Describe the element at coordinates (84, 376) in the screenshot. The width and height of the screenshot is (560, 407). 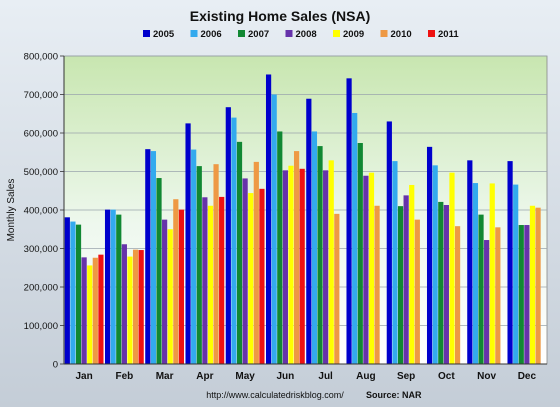
I see `x-tick-label: Jan` at that location.